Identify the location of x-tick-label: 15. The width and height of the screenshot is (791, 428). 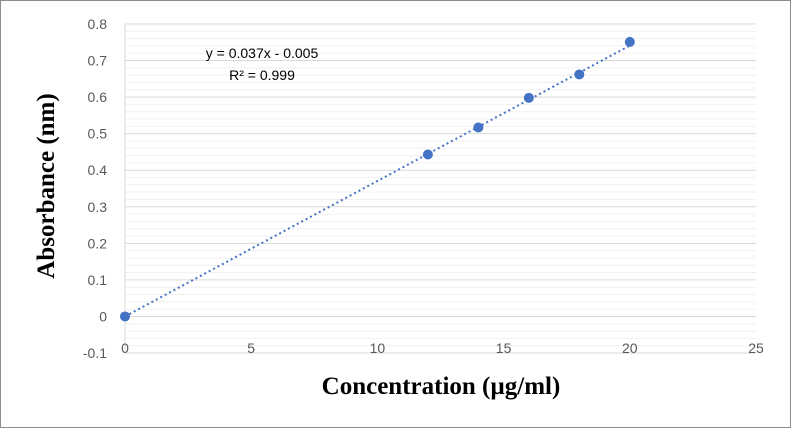
(504, 348).